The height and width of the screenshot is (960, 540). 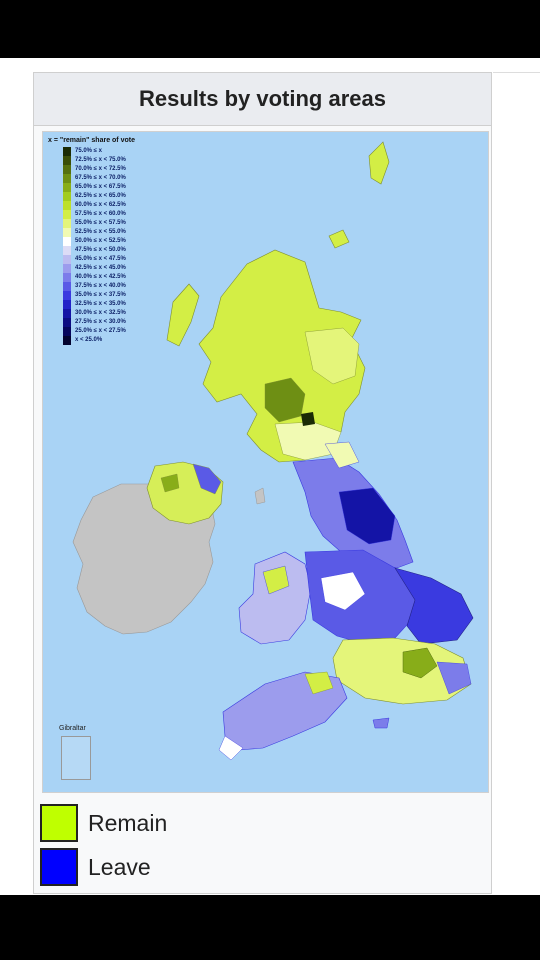 What do you see at coordinates (91, 140) in the screenshot?
I see `colour-scale-title: x = "remain" share of vote` at bounding box center [91, 140].